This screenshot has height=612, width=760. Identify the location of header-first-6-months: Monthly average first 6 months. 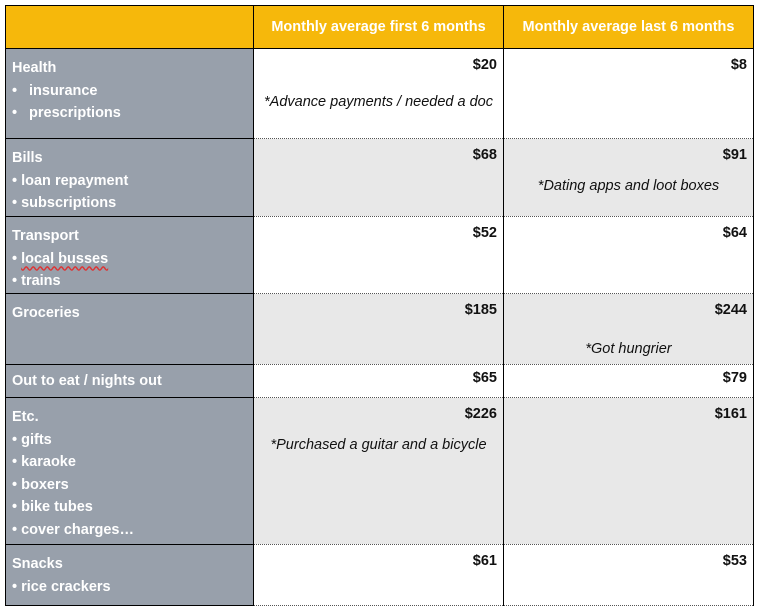
(378, 27).